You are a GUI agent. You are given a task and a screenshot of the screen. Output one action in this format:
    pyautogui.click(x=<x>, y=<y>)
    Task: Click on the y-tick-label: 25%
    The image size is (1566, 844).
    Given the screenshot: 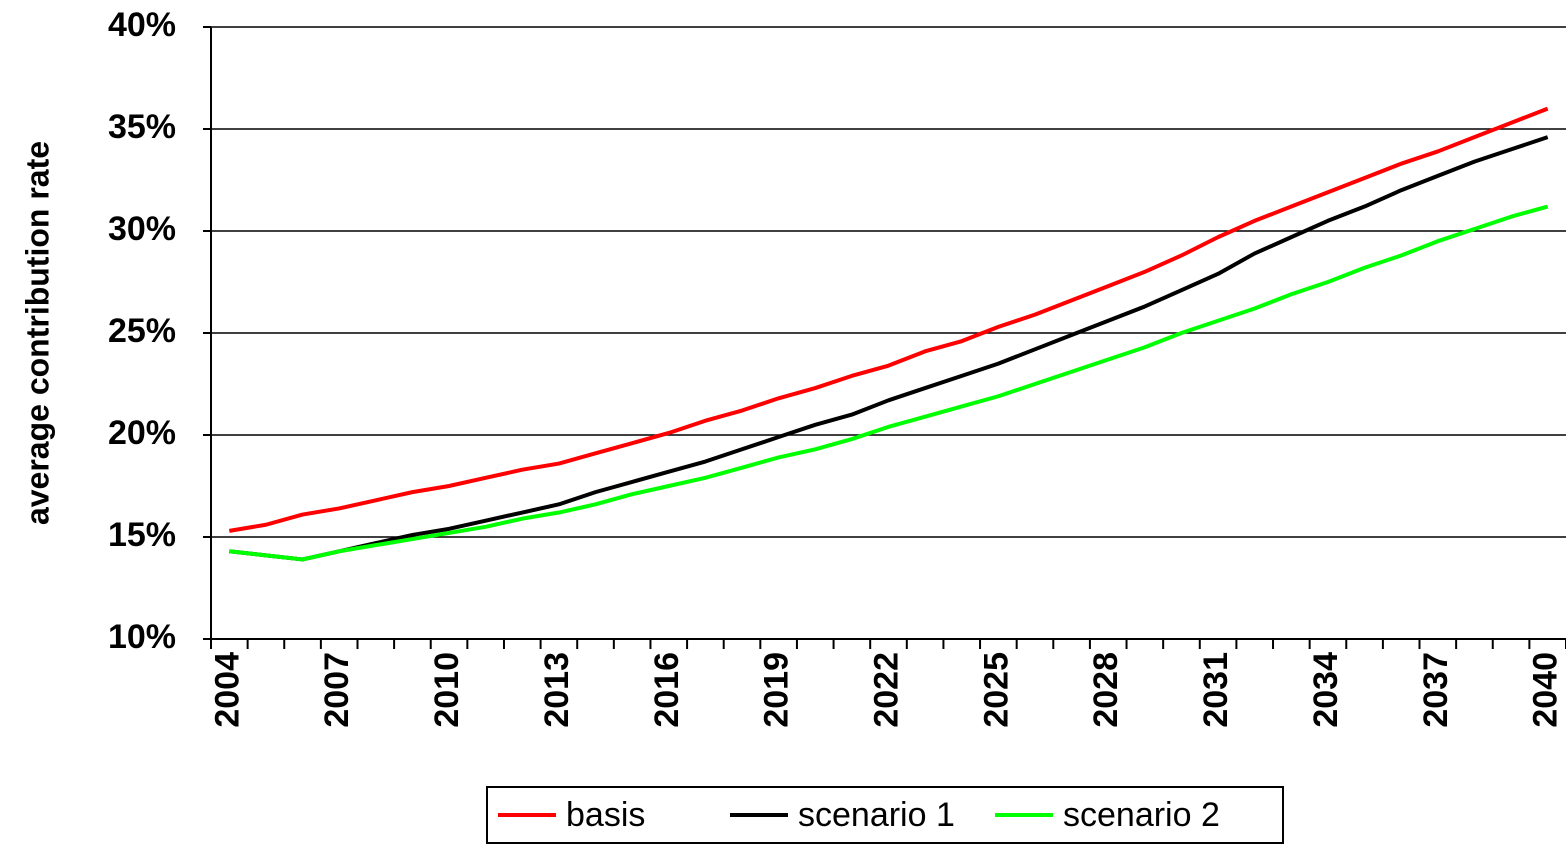 What is the action you would take?
    pyautogui.click(x=142, y=331)
    